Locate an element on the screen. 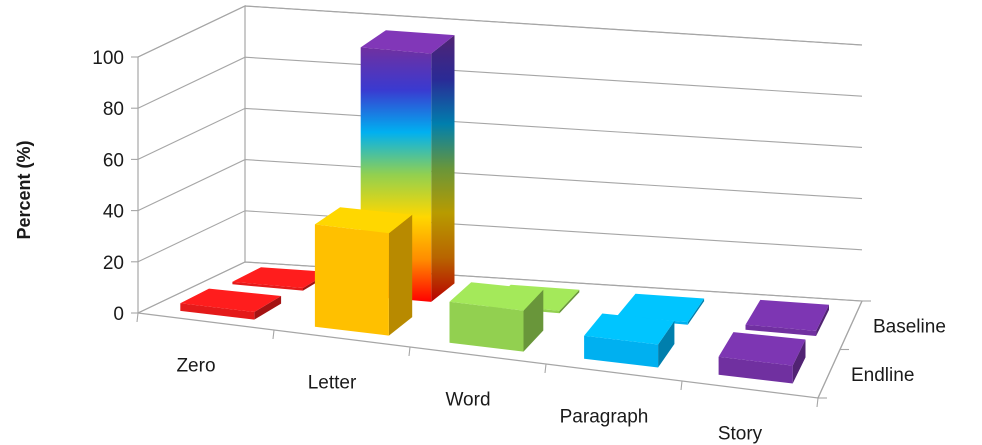  depth-labels: Endline Baseline is located at coordinates (898, 351).